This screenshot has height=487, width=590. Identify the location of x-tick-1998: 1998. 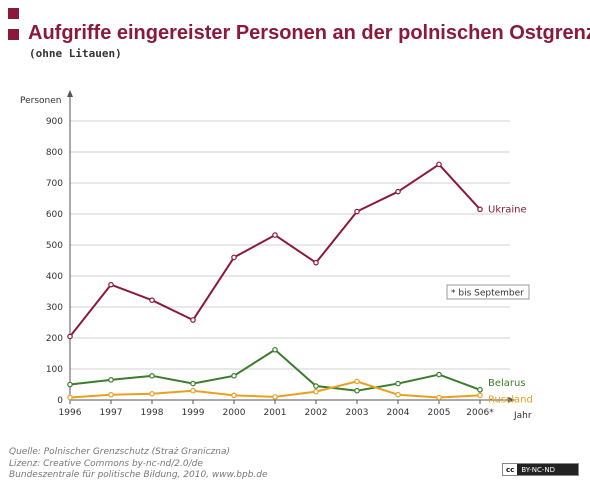
(152, 413).